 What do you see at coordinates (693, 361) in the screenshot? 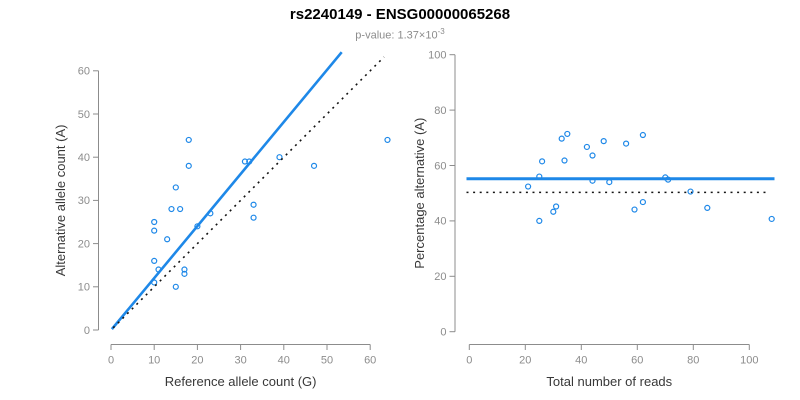
I see `x-tick-label: 80` at bounding box center [693, 361].